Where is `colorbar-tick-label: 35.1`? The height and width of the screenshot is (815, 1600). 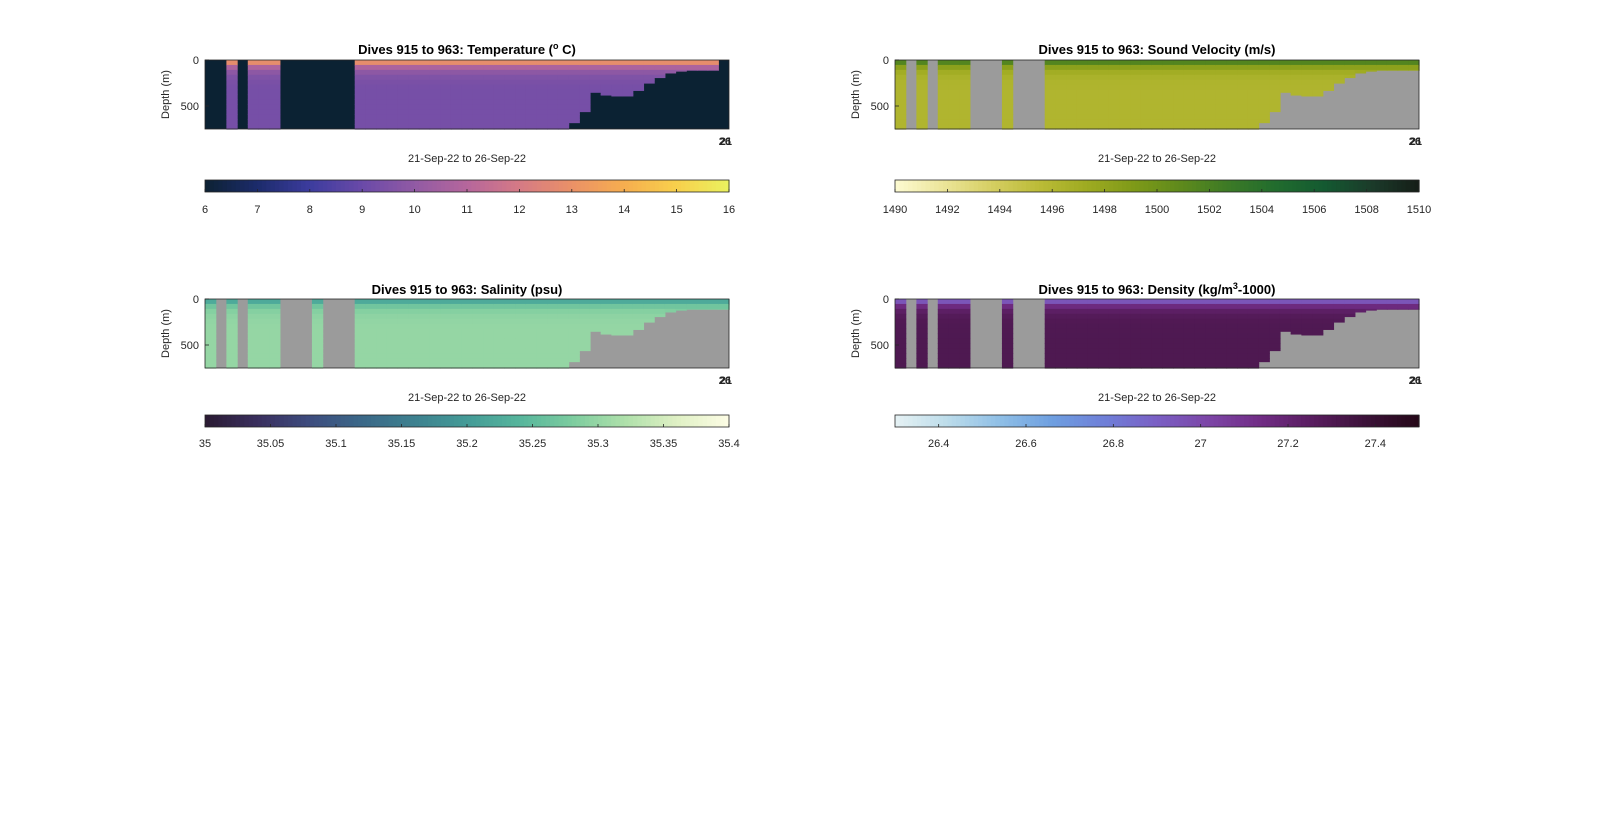
colorbar-tick-label: 35.1 is located at coordinates (335, 444).